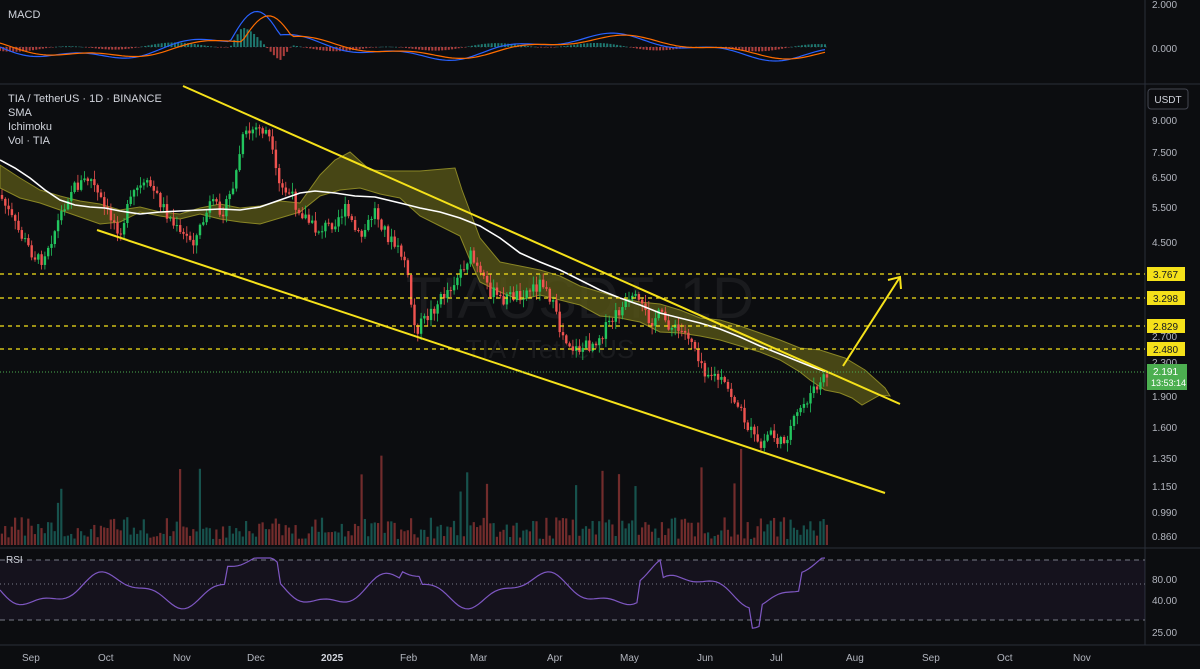  I want to click on rsi-pane: RSI, so click(572, 592).